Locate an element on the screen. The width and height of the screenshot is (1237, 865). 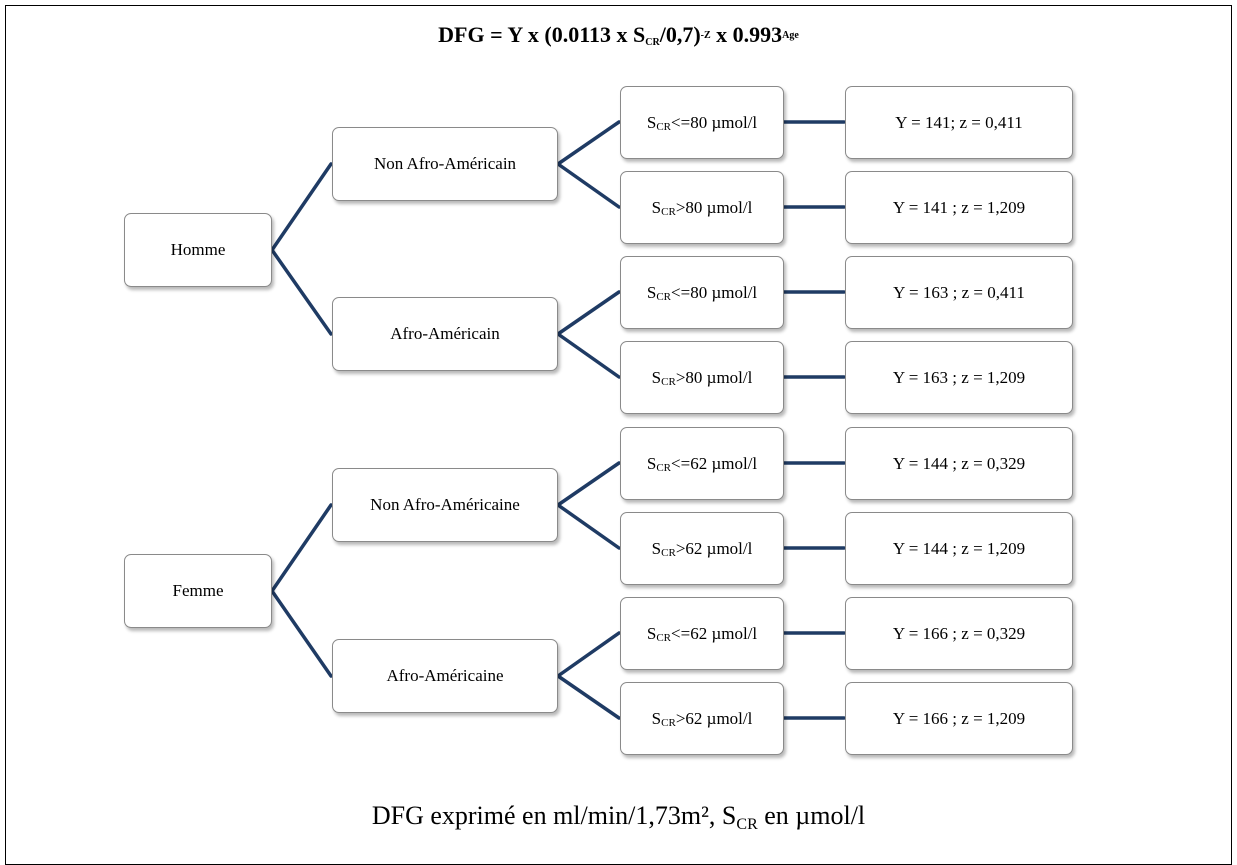
result-box: Y = 163 ; z = 1,209 is located at coordinates (959, 377).